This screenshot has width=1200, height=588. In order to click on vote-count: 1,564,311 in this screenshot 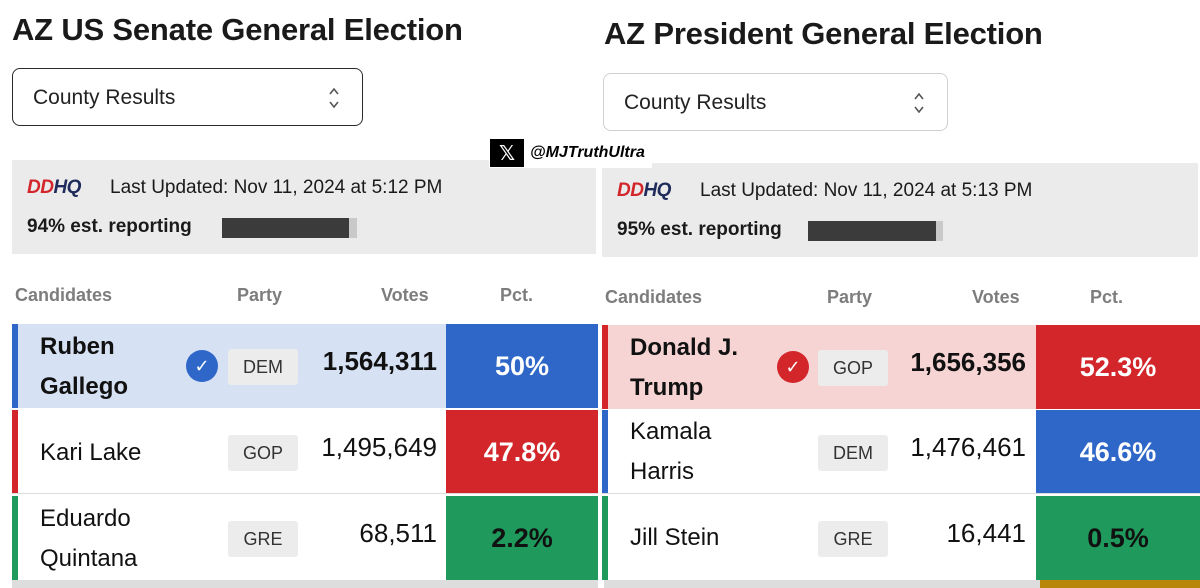, I will do `click(379, 361)`.